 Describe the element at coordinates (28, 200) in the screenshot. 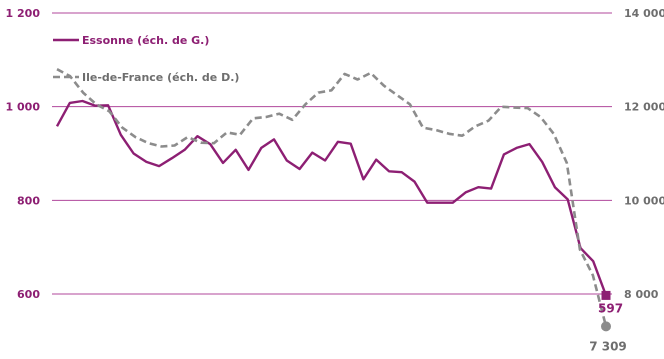

I see `left-tick-label: 800` at that location.